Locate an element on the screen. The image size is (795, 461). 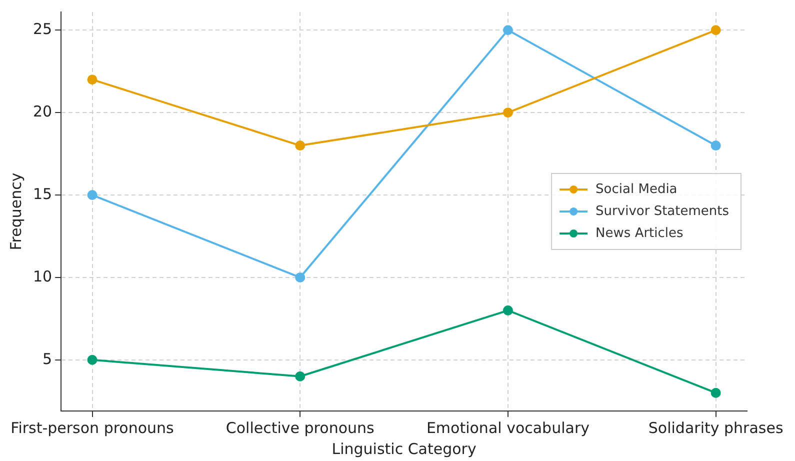
y-tick-label: 5 is located at coordinates (47, 359).